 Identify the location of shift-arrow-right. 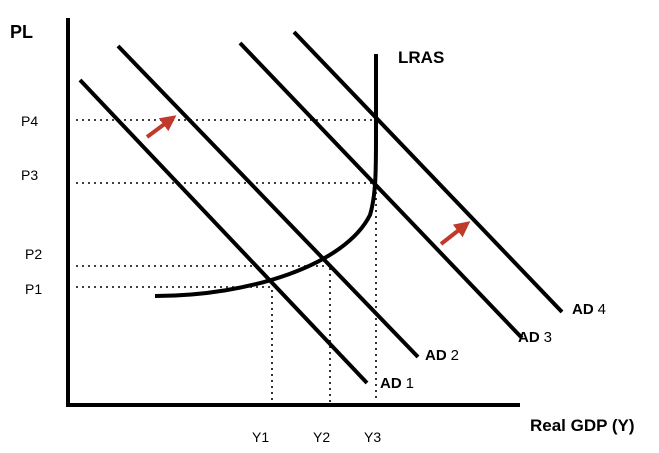
(455, 233).